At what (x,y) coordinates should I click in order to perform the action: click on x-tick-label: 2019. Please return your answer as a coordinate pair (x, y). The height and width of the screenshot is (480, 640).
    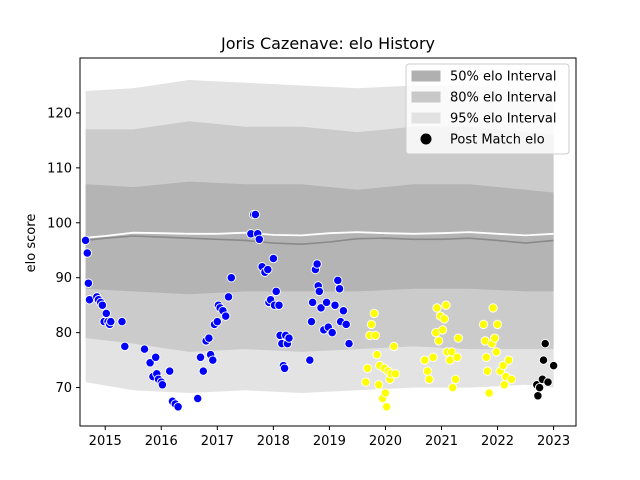
    Looking at the image, I should click on (329, 441).